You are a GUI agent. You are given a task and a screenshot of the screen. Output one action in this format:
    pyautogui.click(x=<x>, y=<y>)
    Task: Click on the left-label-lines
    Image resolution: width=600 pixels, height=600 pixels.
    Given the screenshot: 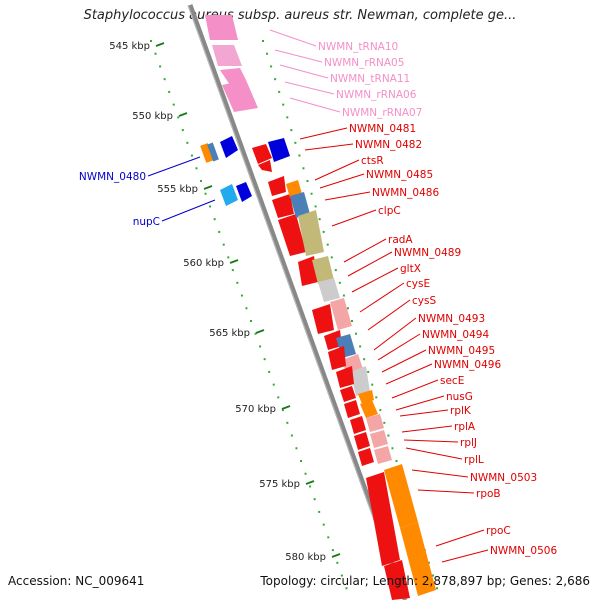 What is the action you would take?
    pyautogui.click(x=181, y=189)
    